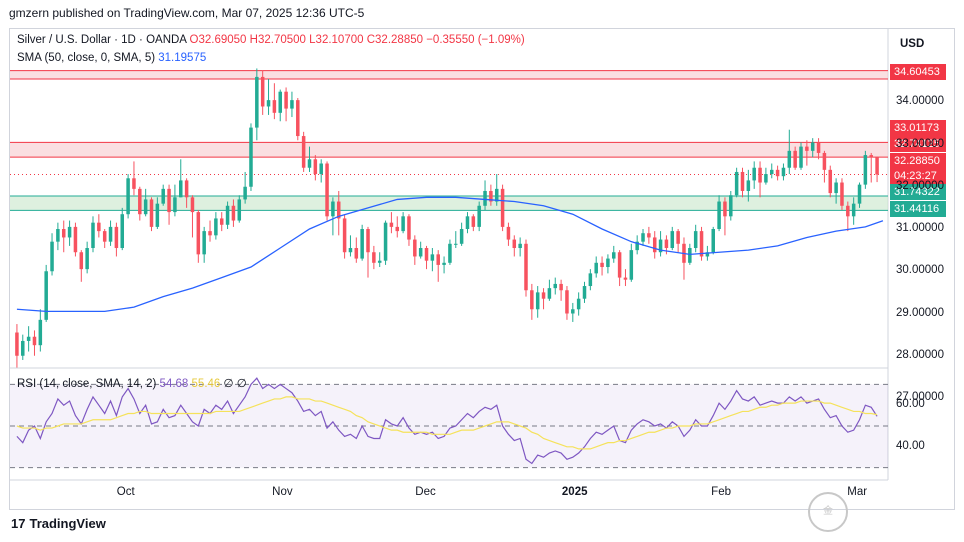 Image resolution: width=964 pixels, height=542 pixels. I want to click on price-axis-tick: 31.00000, so click(920, 228).